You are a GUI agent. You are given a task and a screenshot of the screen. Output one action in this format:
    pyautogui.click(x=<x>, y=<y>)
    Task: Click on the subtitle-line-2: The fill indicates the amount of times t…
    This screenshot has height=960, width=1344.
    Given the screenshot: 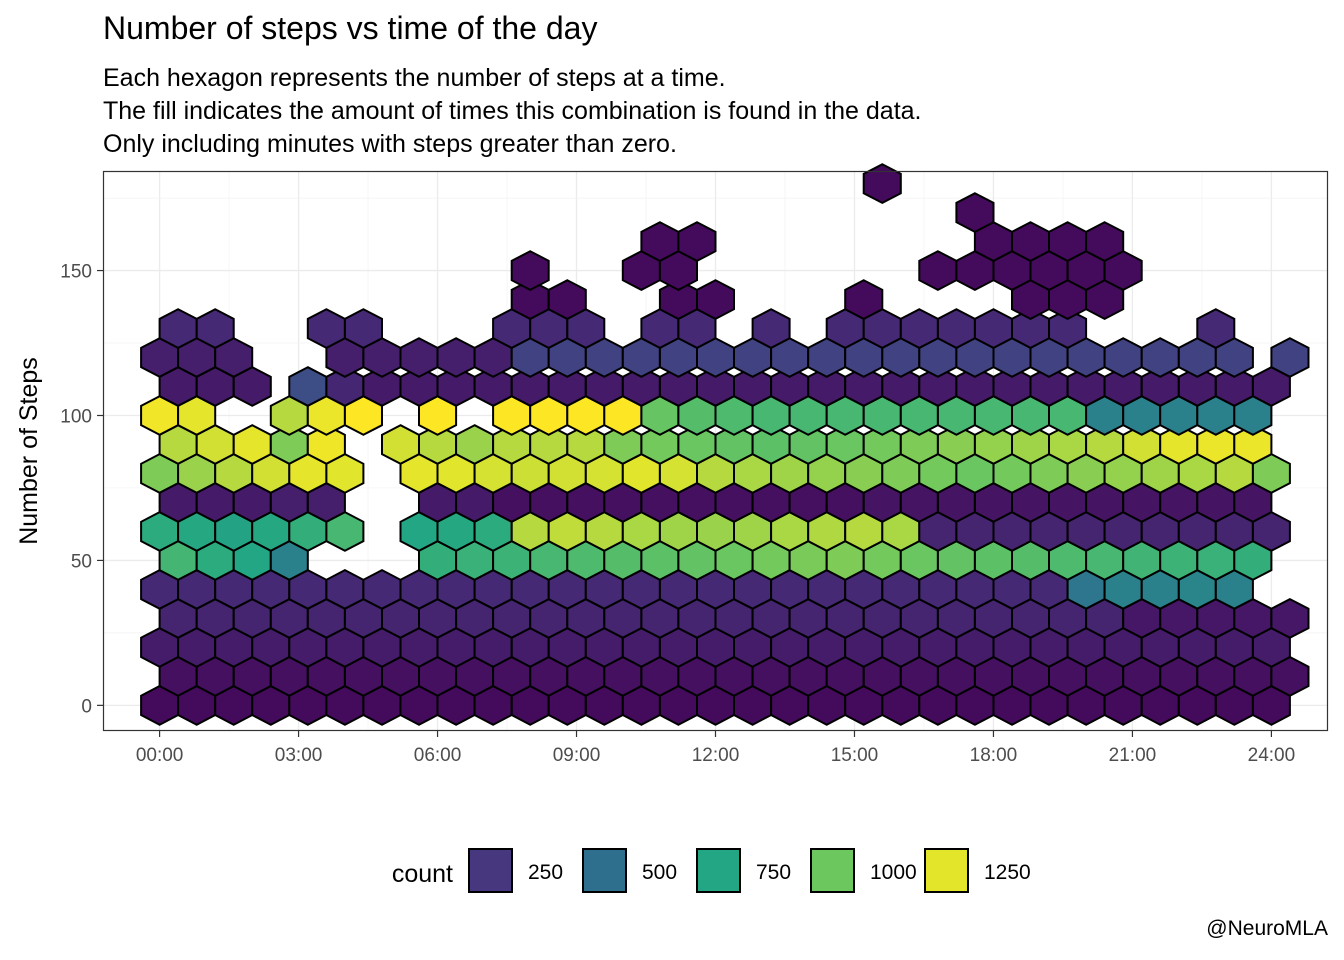 What is the action you would take?
    pyautogui.click(x=512, y=111)
    